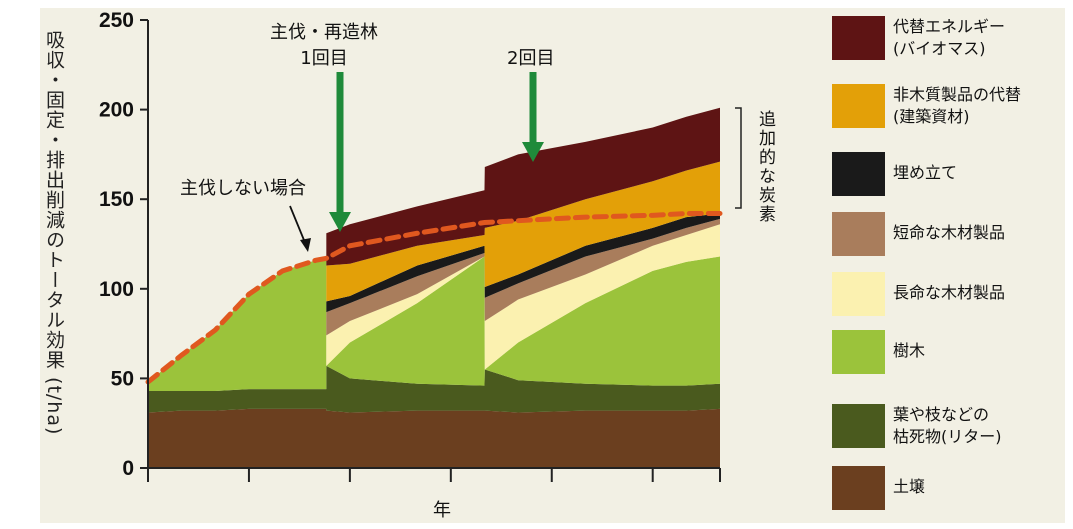 This screenshot has height=529, width=1073. Describe the element at coordinates (442, 510) in the screenshot. I see `x-axis-label: 年` at that location.